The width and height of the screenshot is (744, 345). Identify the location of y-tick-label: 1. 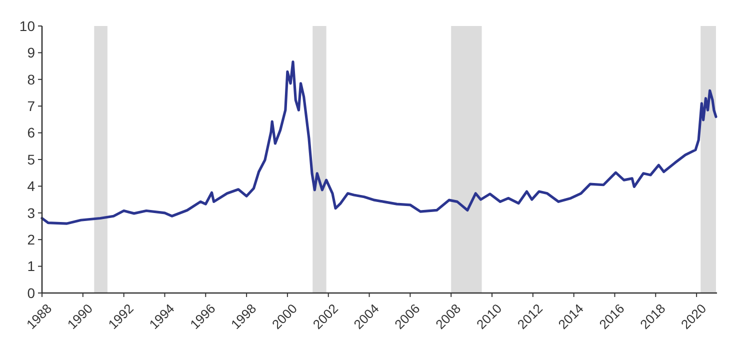
(31, 266).